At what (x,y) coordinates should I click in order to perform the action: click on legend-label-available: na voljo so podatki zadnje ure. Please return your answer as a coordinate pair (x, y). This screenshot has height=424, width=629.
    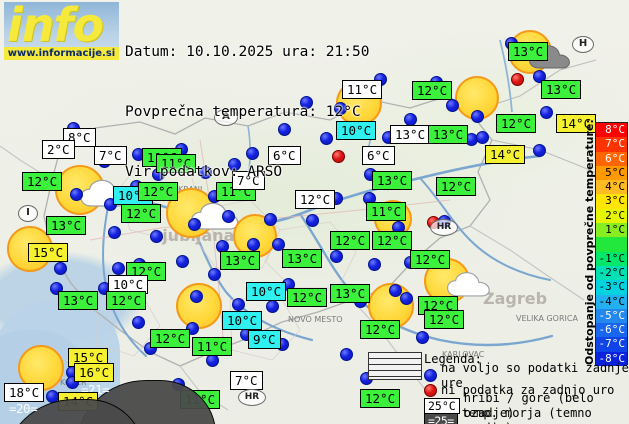
    Looking at the image, I should click on (535, 375).